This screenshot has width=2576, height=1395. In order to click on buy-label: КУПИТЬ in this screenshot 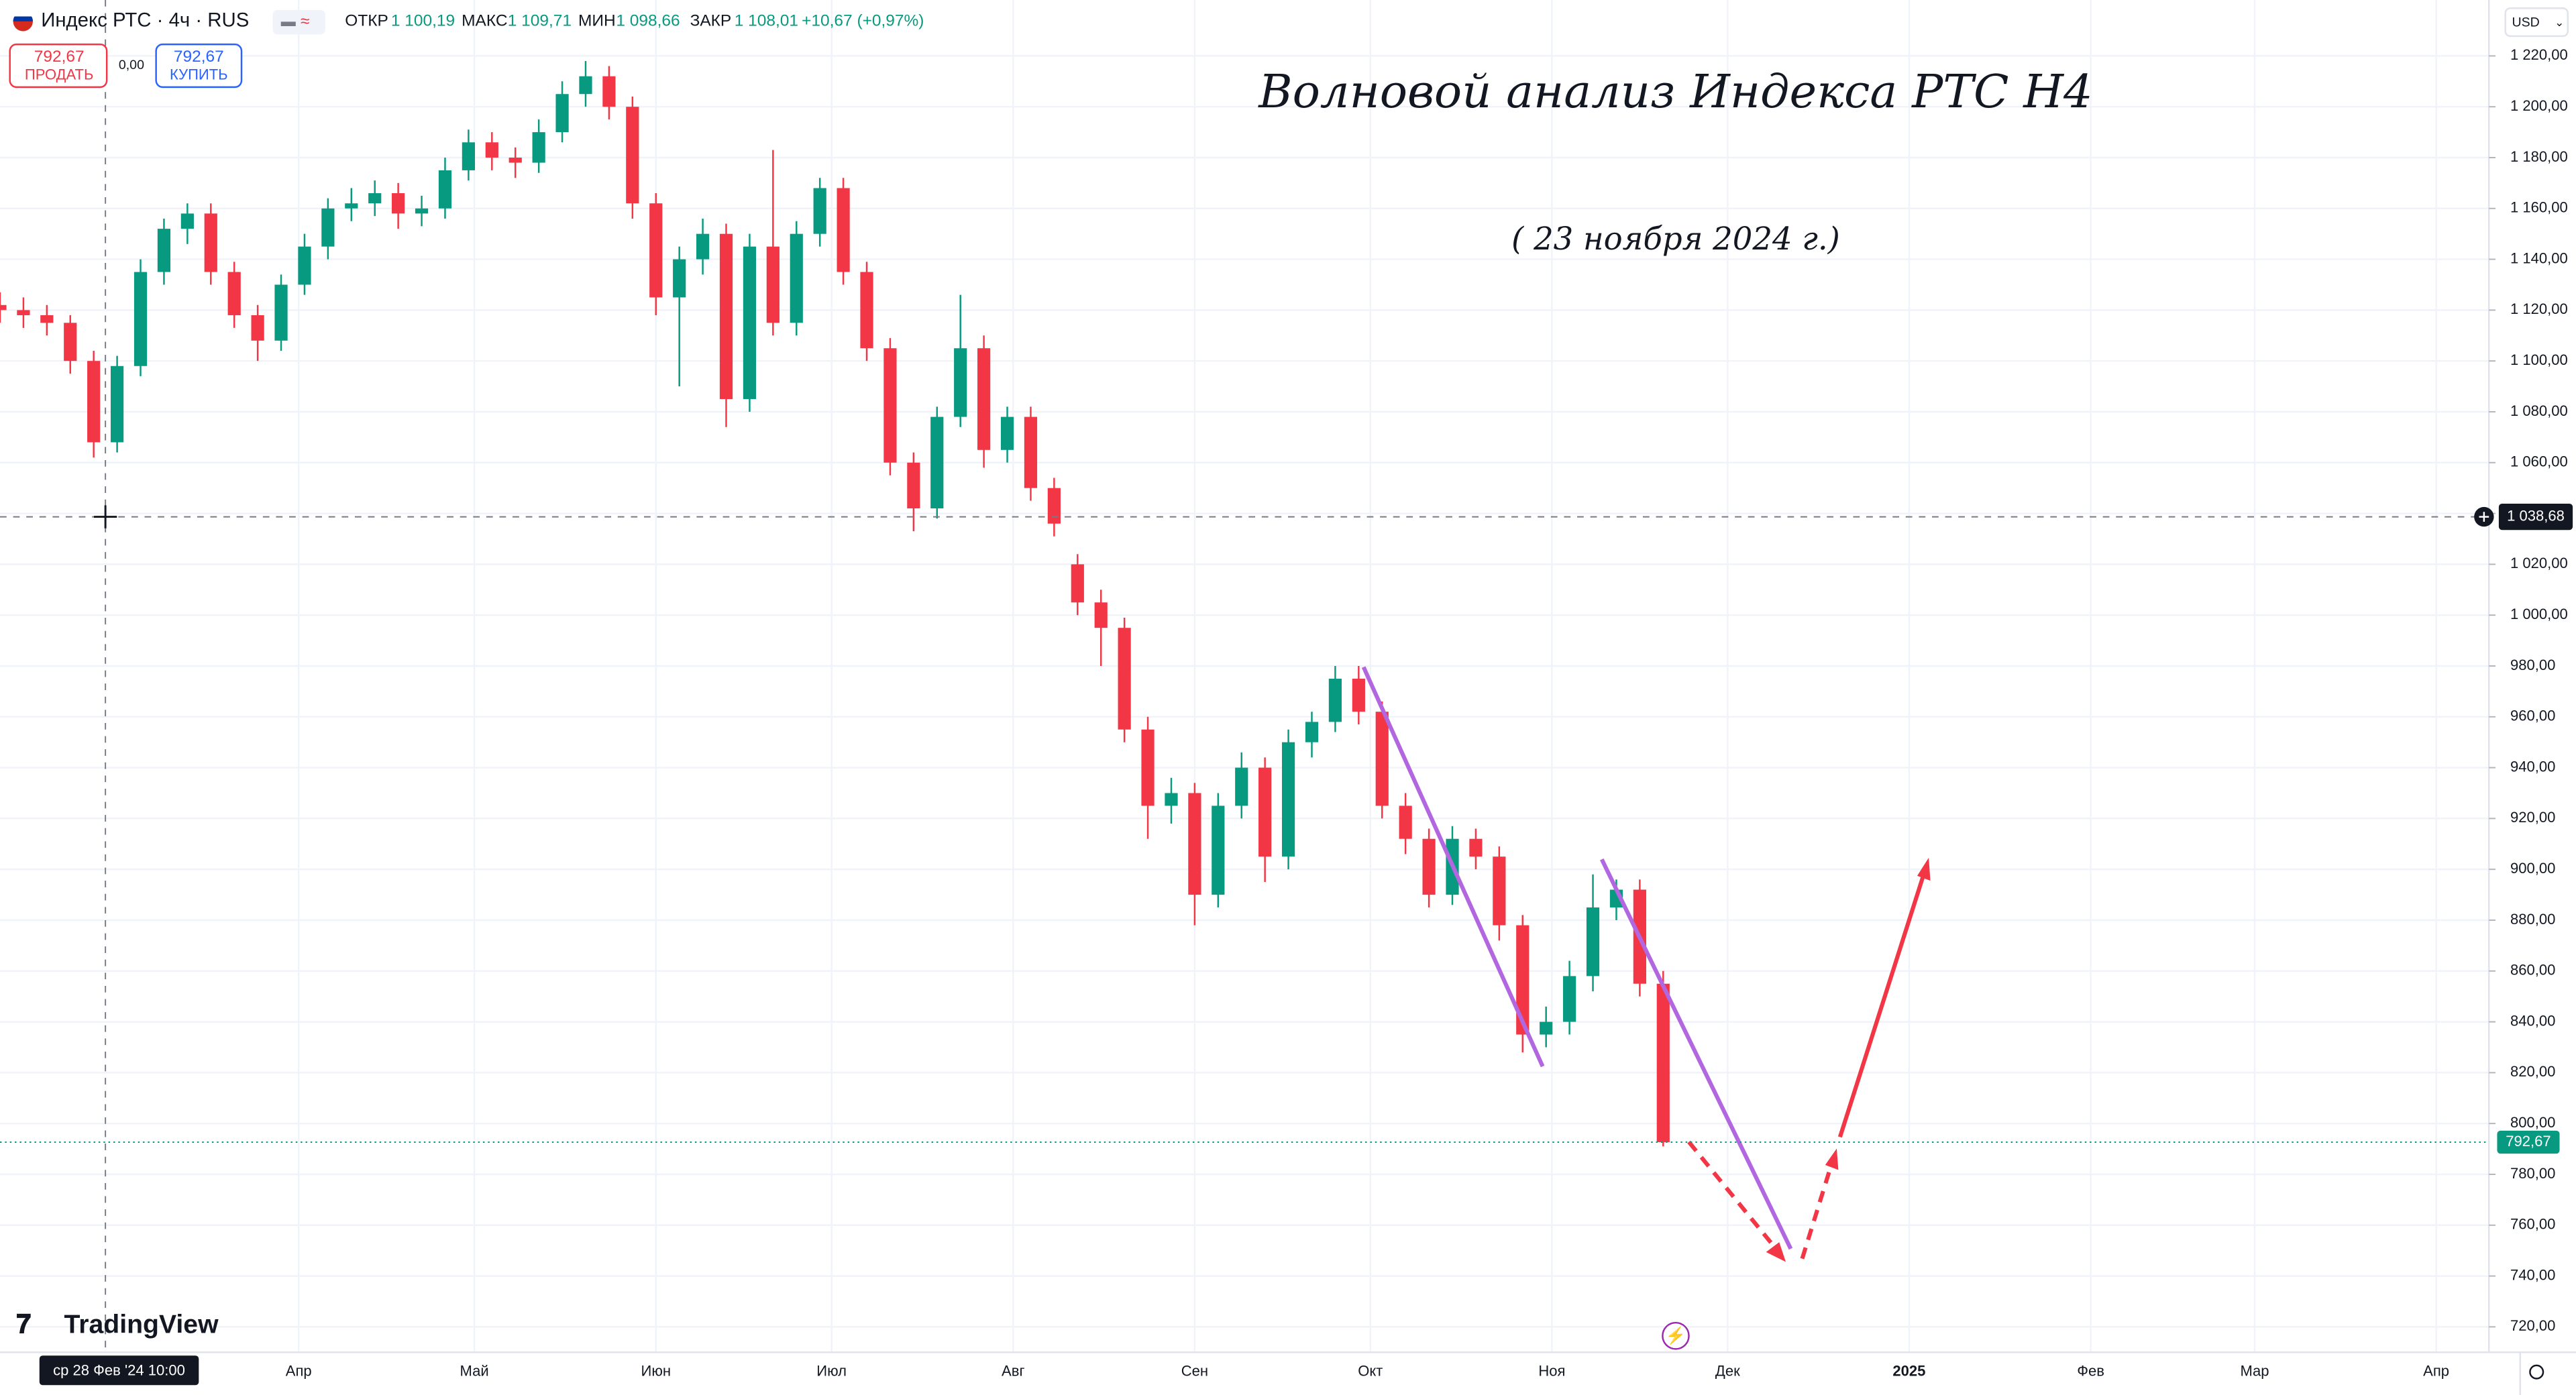, I will do `click(199, 74)`.